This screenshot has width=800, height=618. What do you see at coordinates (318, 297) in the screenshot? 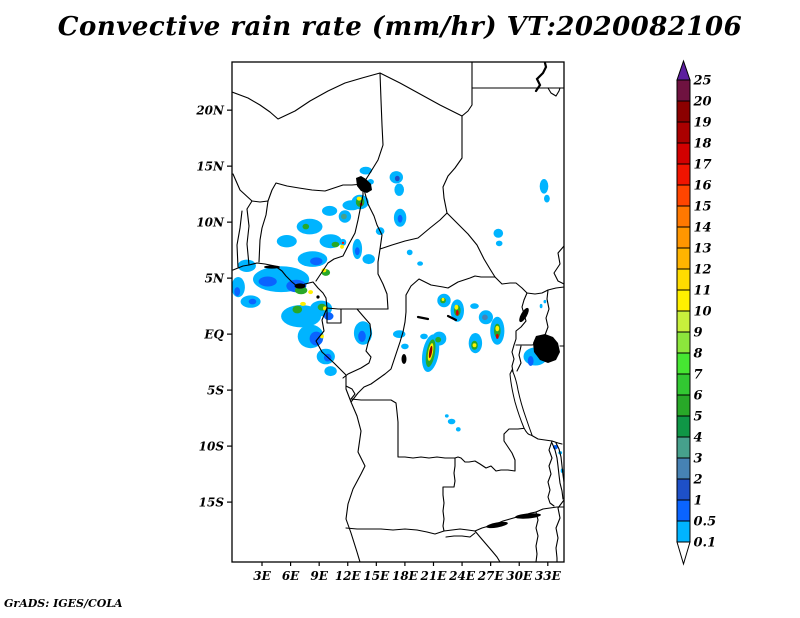
I see `bioko-island` at bounding box center [318, 297].